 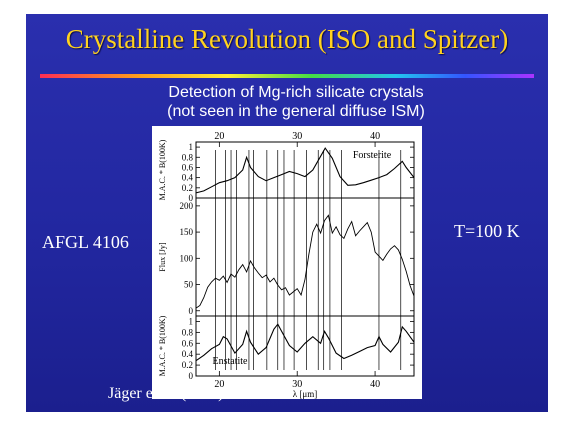 What do you see at coordinates (191, 321) in the screenshot?
I see `ytick-label-enstatite-5: 1` at bounding box center [191, 321].